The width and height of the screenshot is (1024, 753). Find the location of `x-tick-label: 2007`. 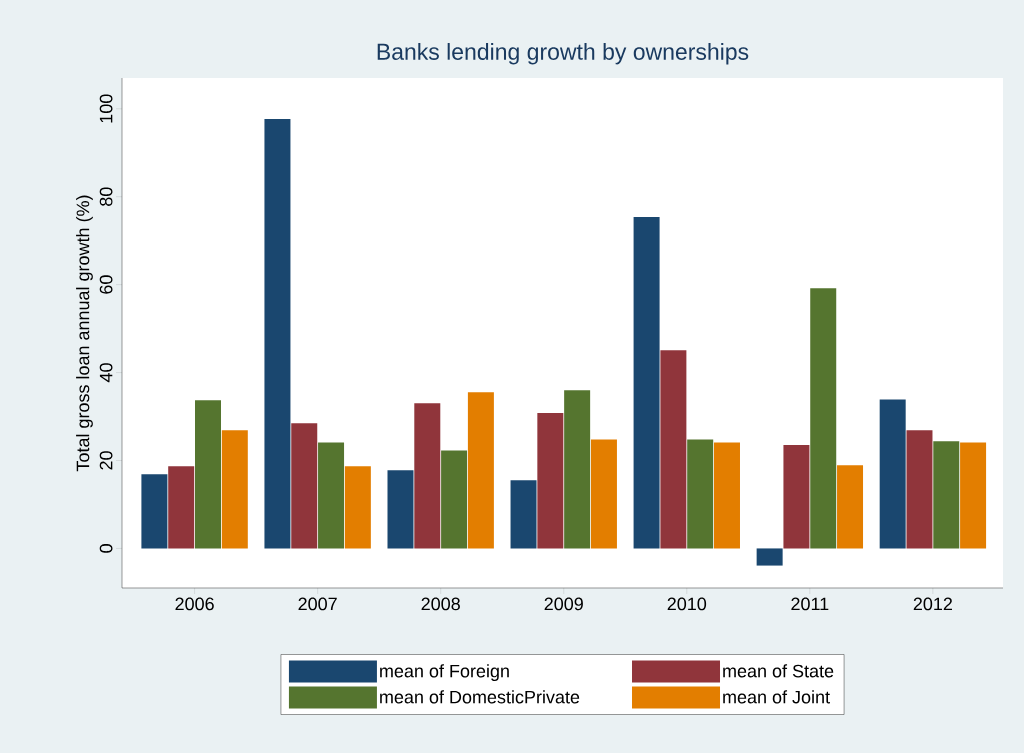

x-tick-label: 2007 is located at coordinates (317, 604).